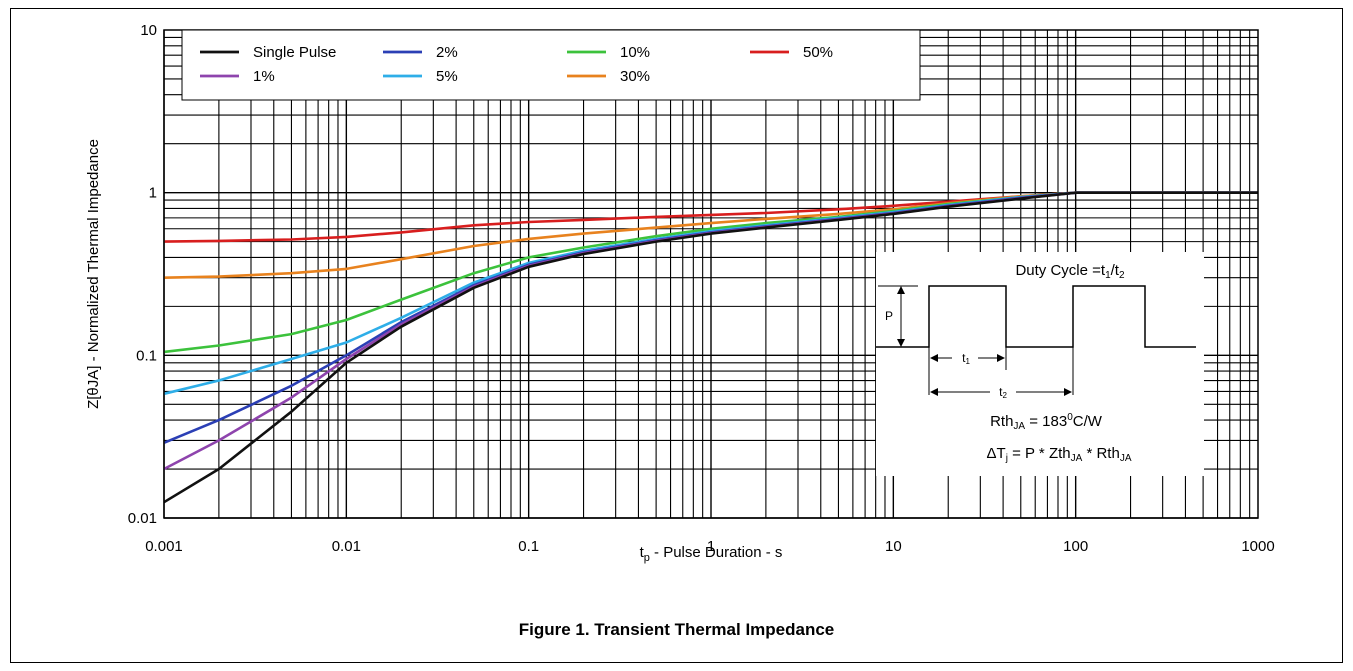 Image resolution: width=1353 pixels, height=671 pixels. What do you see at coordinates (1059, 454) in the screenshot?
I see `delta-tj-equation: ΔTj = P * ZthJA * RthJA` at bounding box center [1059, 454].